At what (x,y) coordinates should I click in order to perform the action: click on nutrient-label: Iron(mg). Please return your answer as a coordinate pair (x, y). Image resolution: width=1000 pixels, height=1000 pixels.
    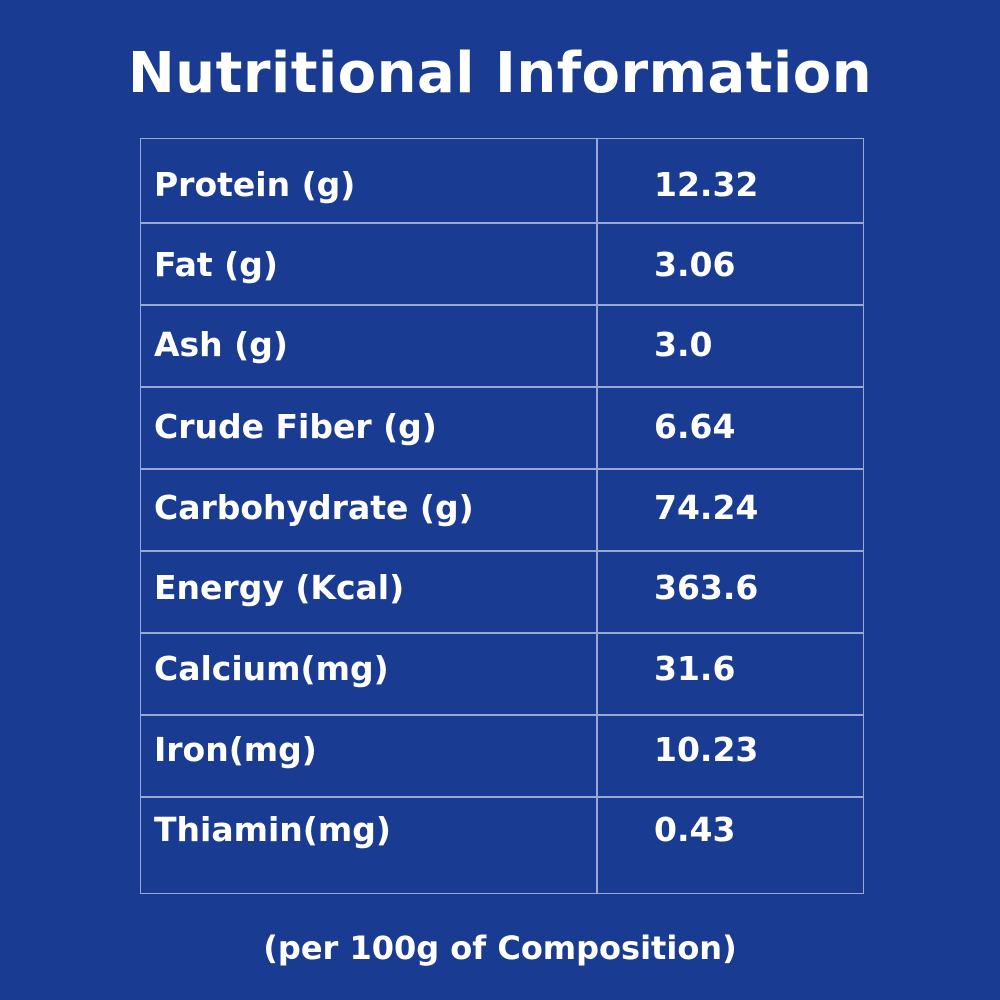
    Looking at the image, I should click on (235, 749).